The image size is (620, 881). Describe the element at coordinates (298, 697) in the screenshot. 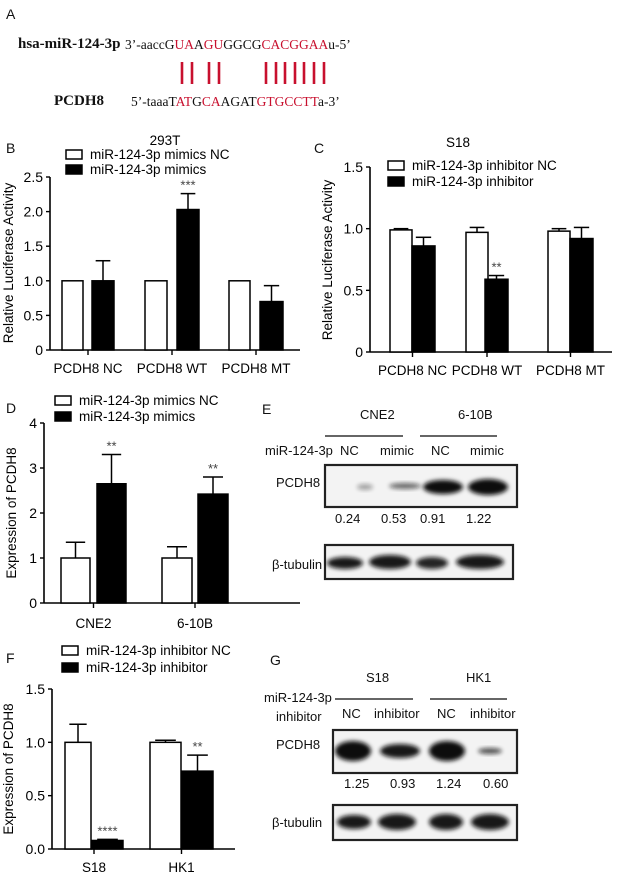

I see `row-label: miR-124-3p` at that location.